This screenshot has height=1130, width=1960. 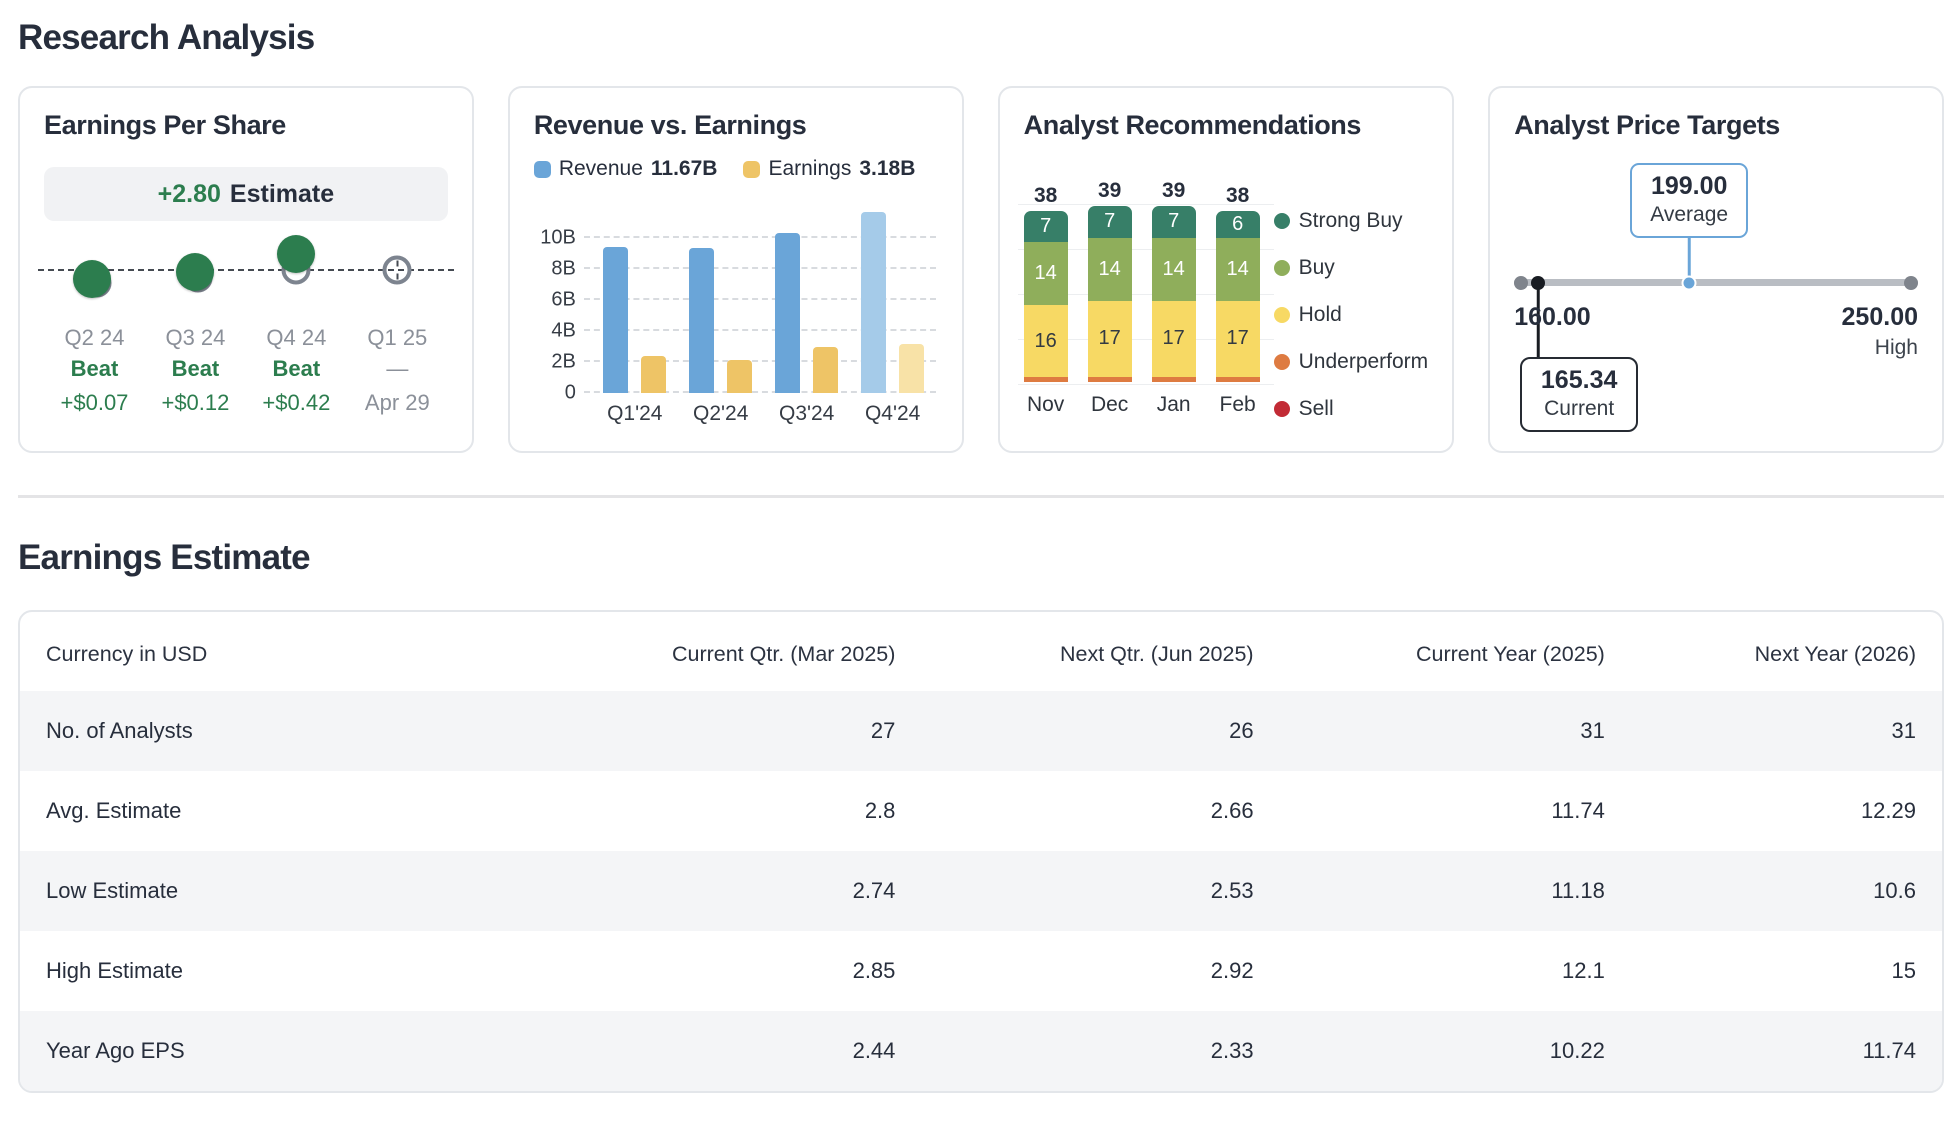 What do you see at coordinates (1647, 125) in the screenshot?
I see `price-targets-card-title: Analyst Price Targets` at bounding box center [1647, 125].